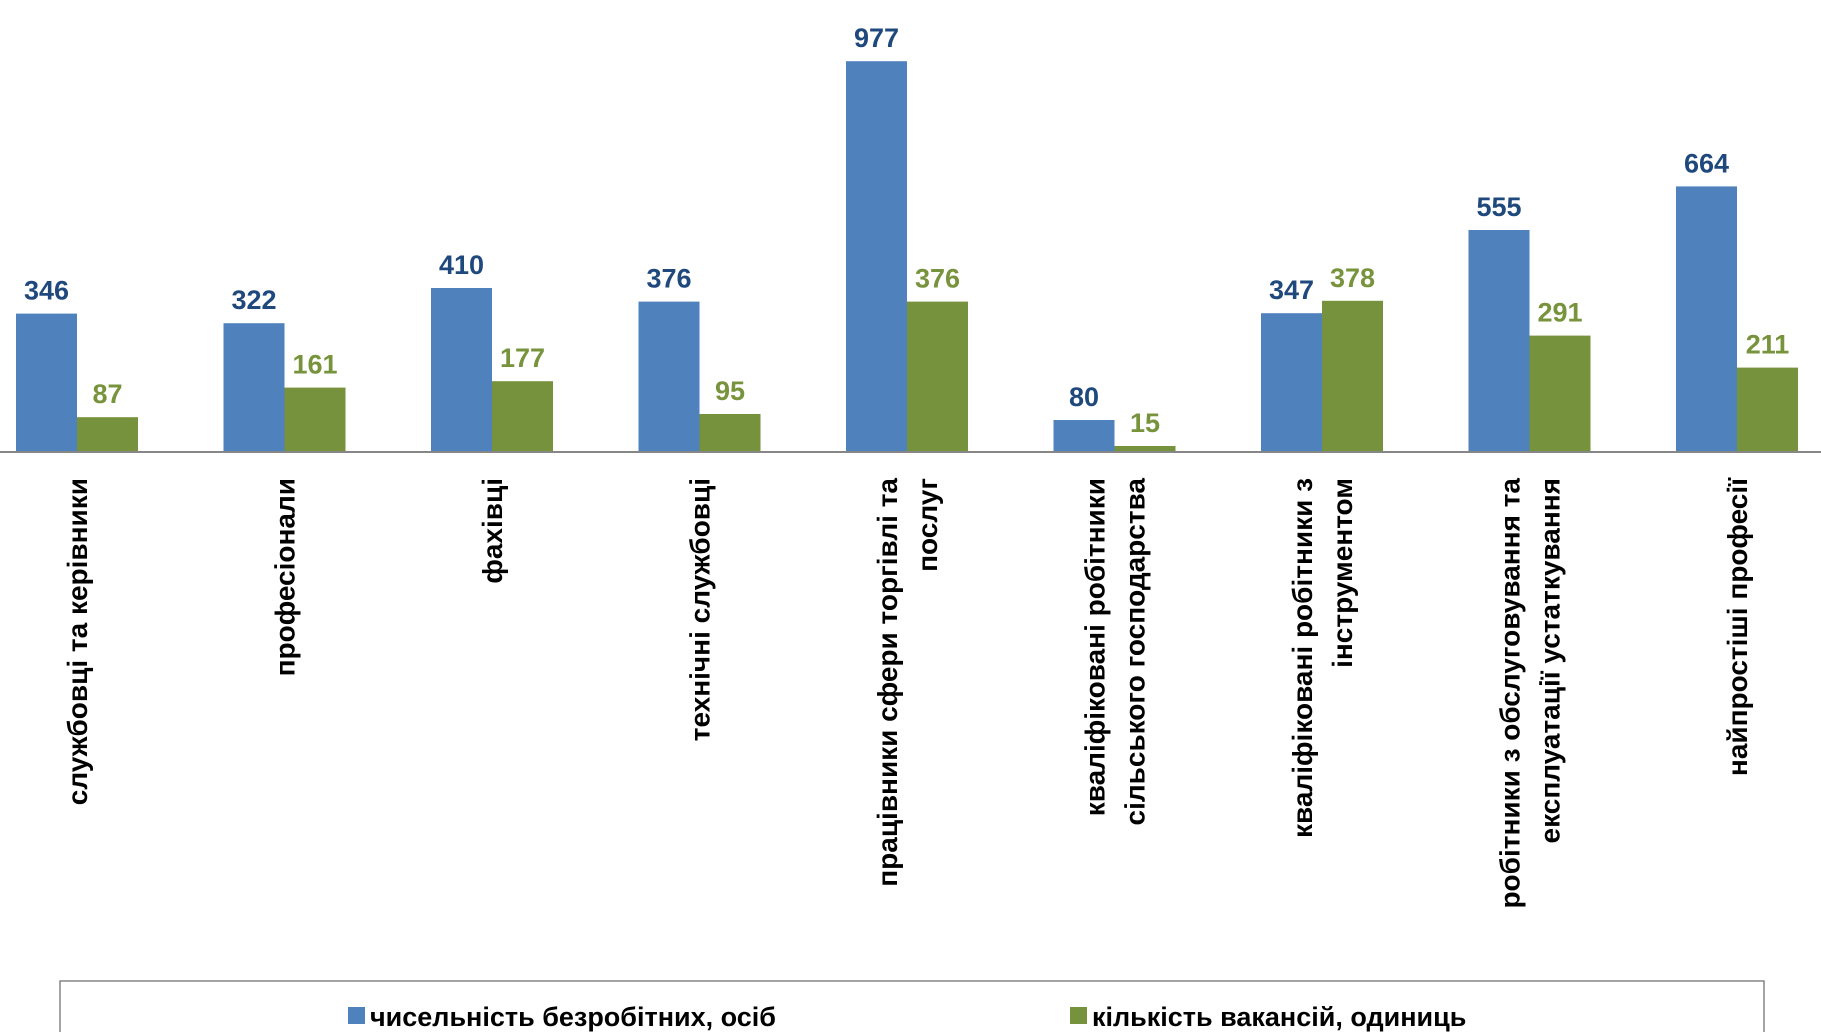  I want to click on value-label-vacancies-5: 15, so click(1145, 423).